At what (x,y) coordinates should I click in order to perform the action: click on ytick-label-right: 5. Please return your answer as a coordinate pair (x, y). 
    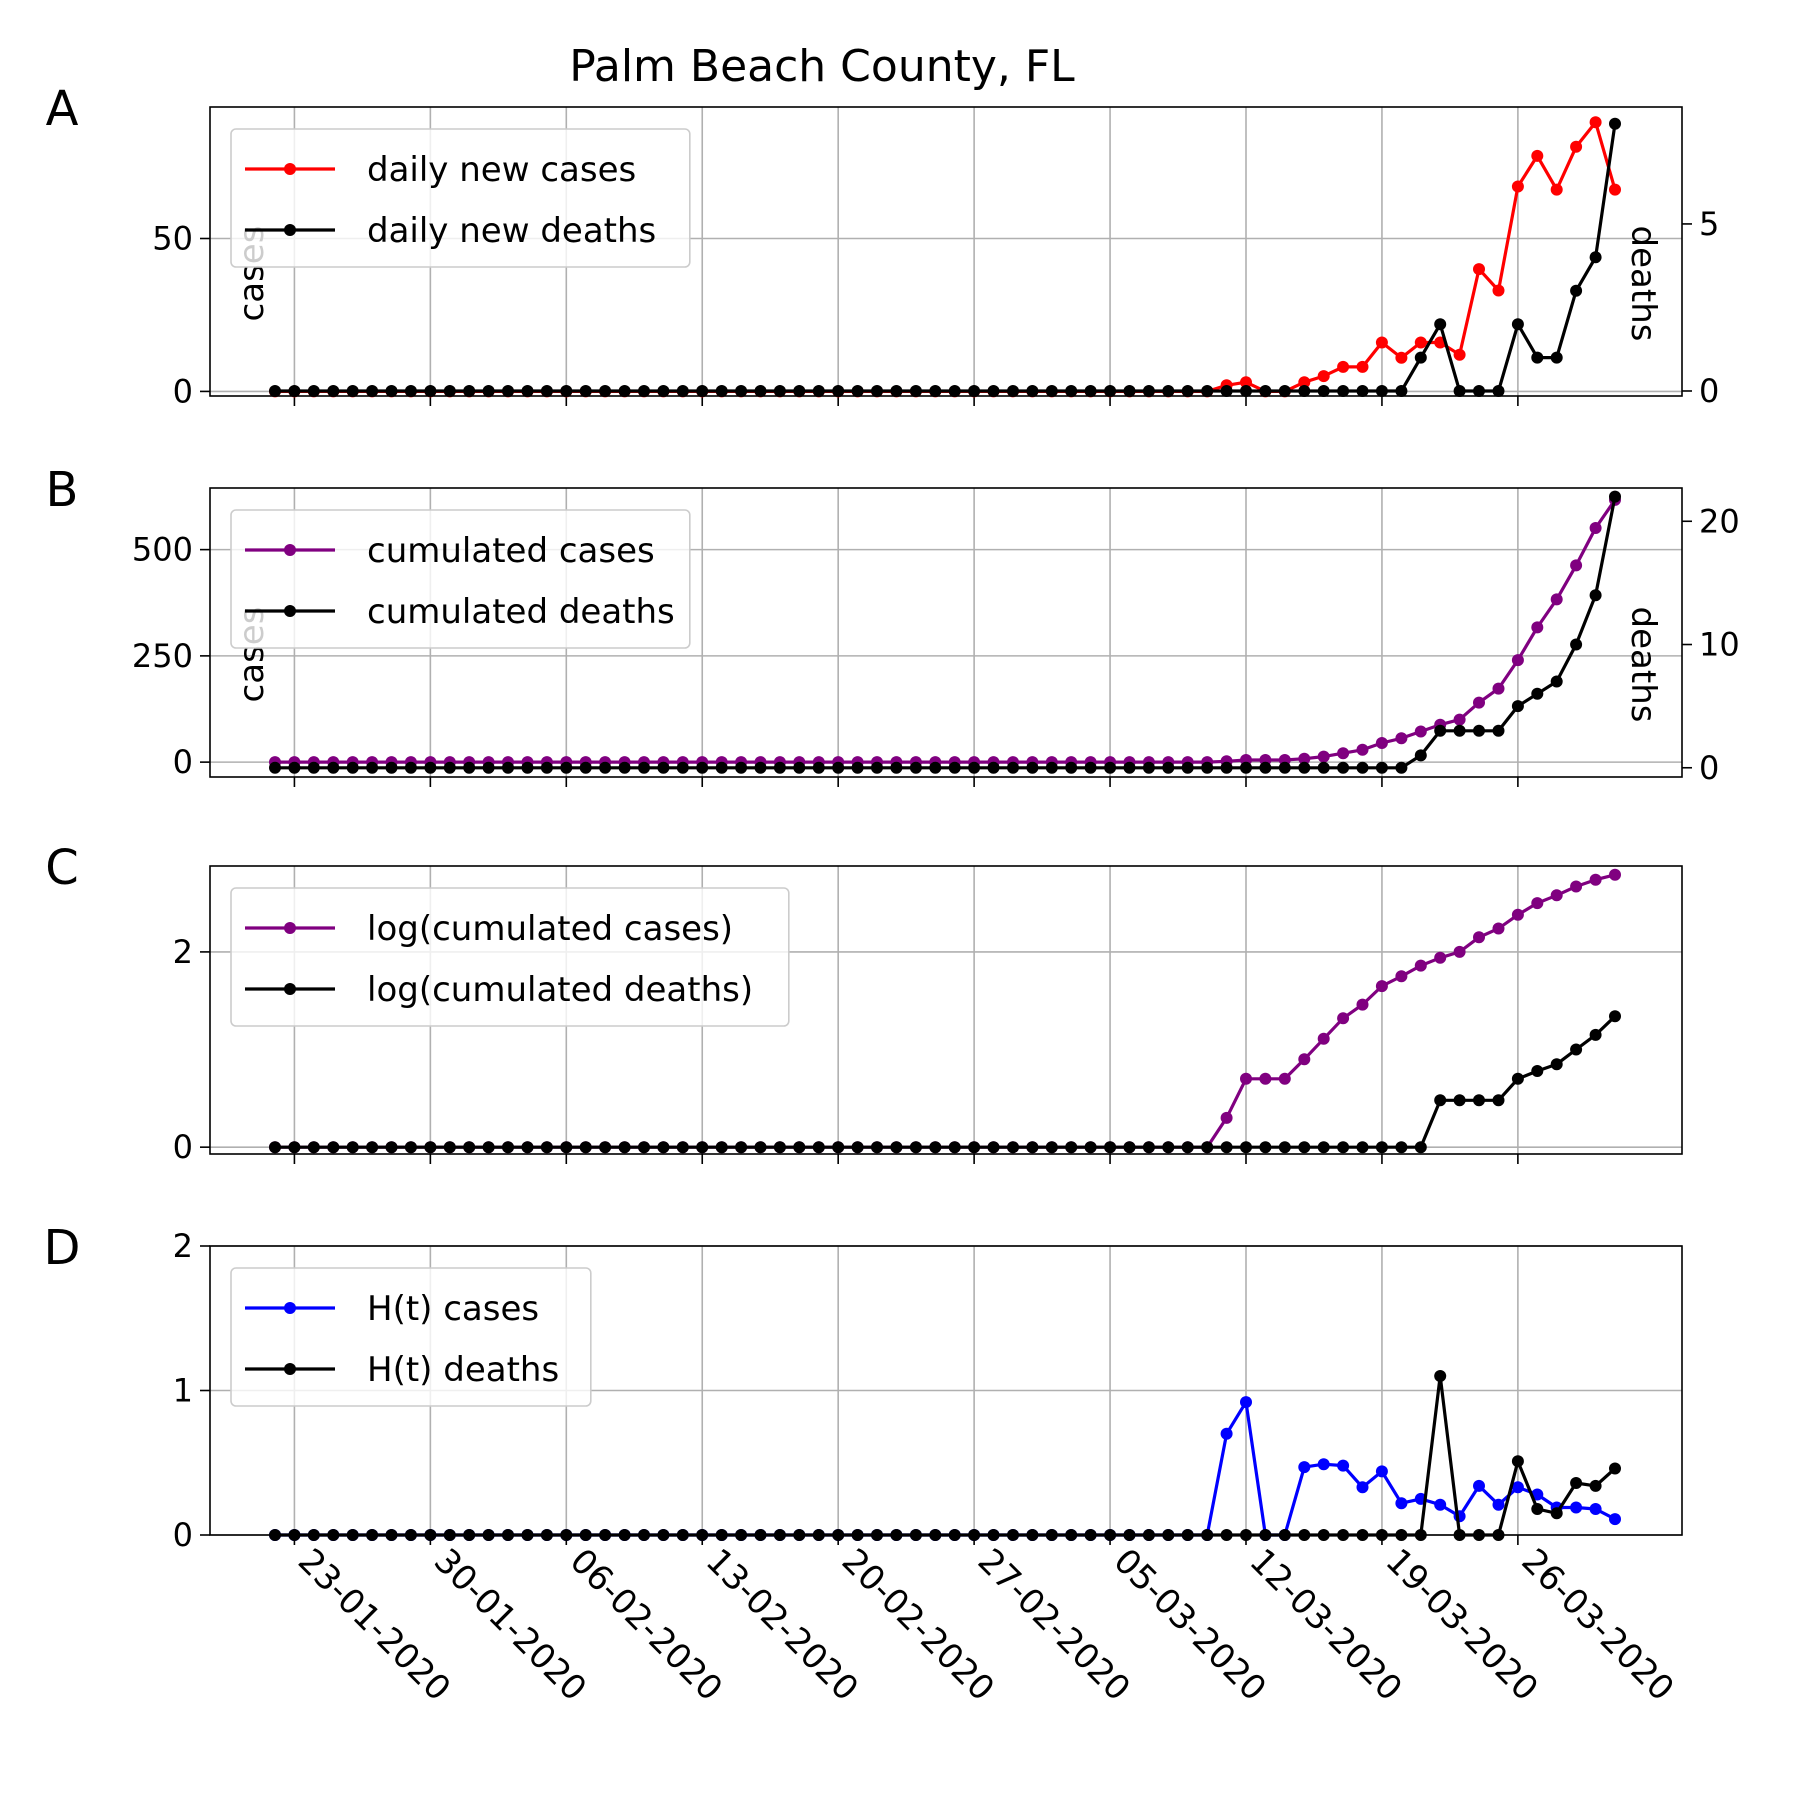
    Looking at the image, I should click on (1709, 224).